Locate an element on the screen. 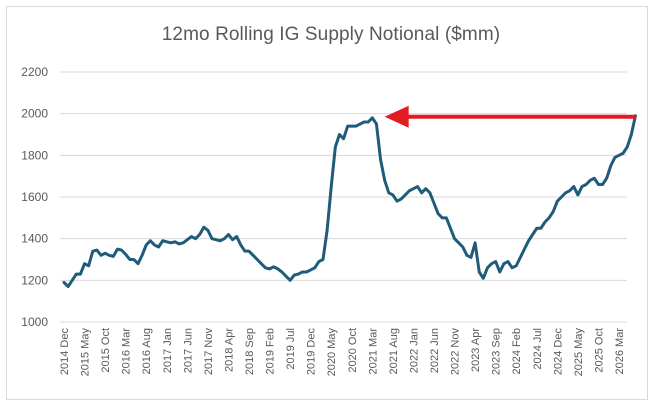  x-tick-label: 2022 Nov is located at coordinates (456, 352).